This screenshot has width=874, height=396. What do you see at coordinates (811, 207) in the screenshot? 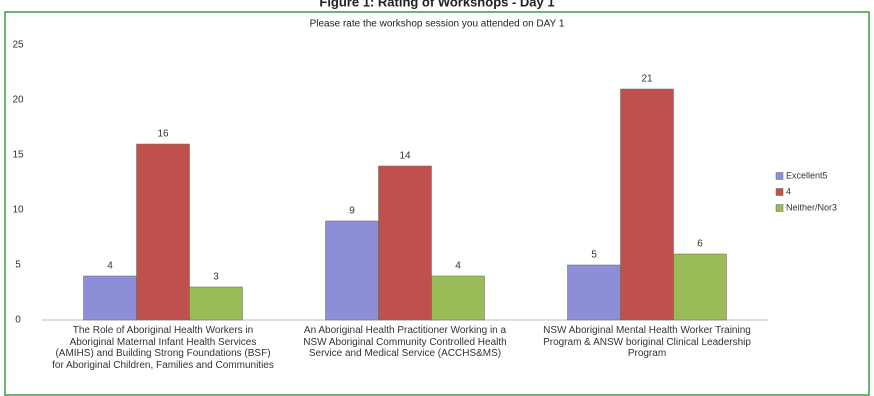
I see `legend-label: Neither/Nor3` at bounding box center [811, 207].